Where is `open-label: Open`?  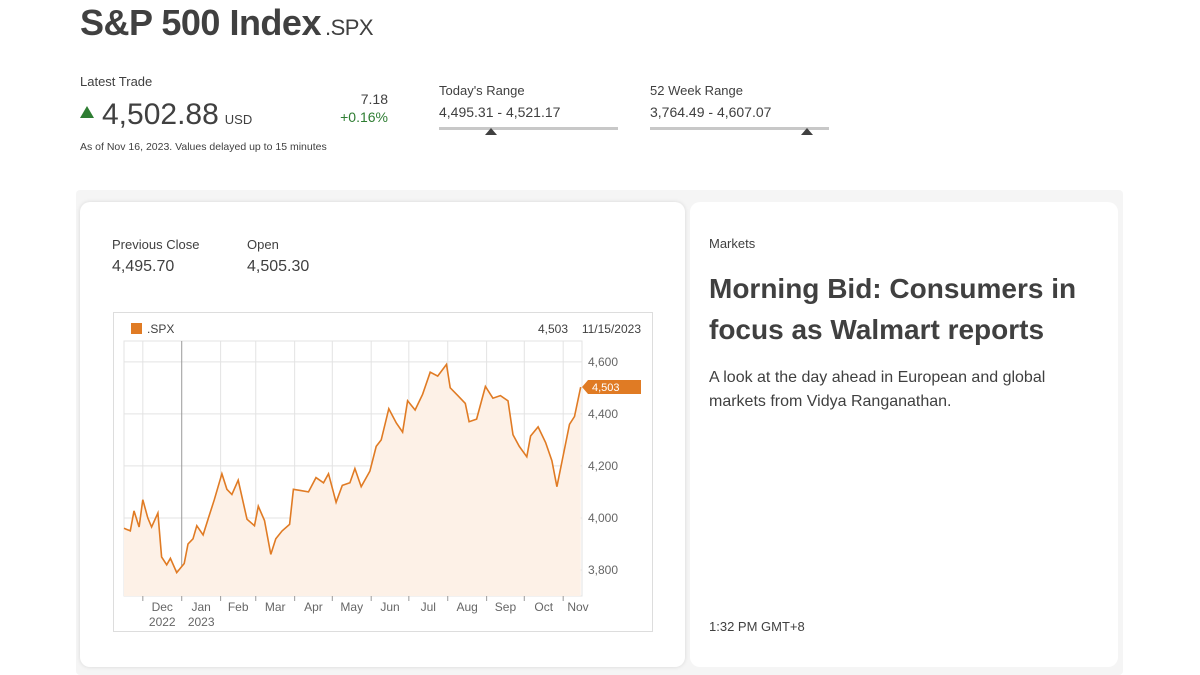 open-label: Open is located at coordinates (263, 244).